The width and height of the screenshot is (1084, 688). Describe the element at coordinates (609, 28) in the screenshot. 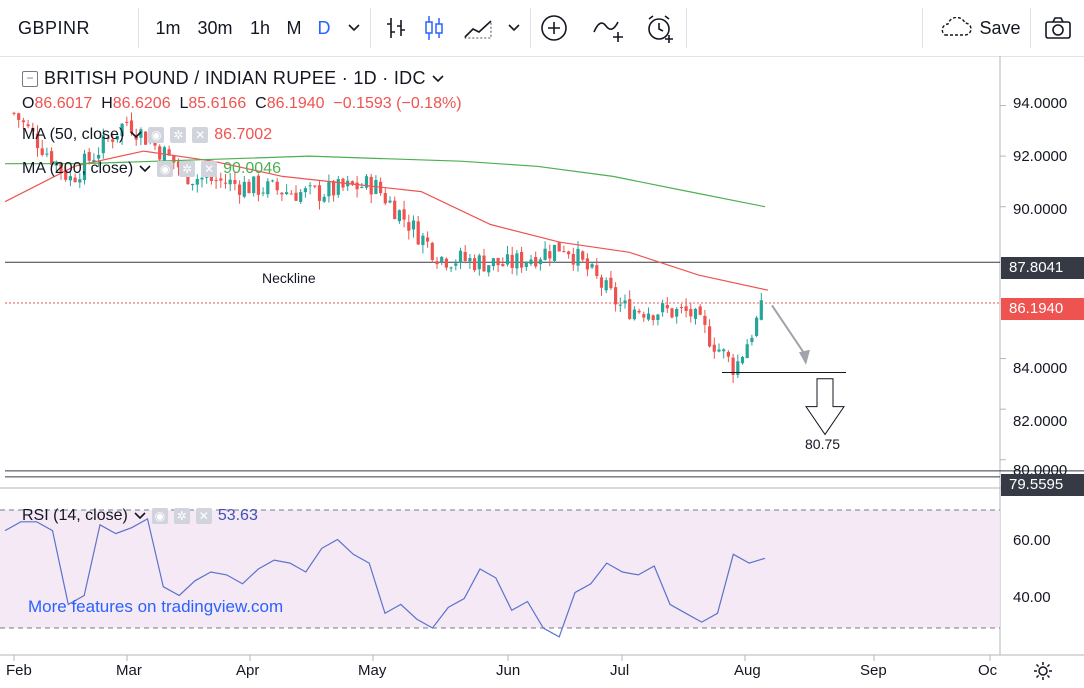

I see `compare-icon` at that location.